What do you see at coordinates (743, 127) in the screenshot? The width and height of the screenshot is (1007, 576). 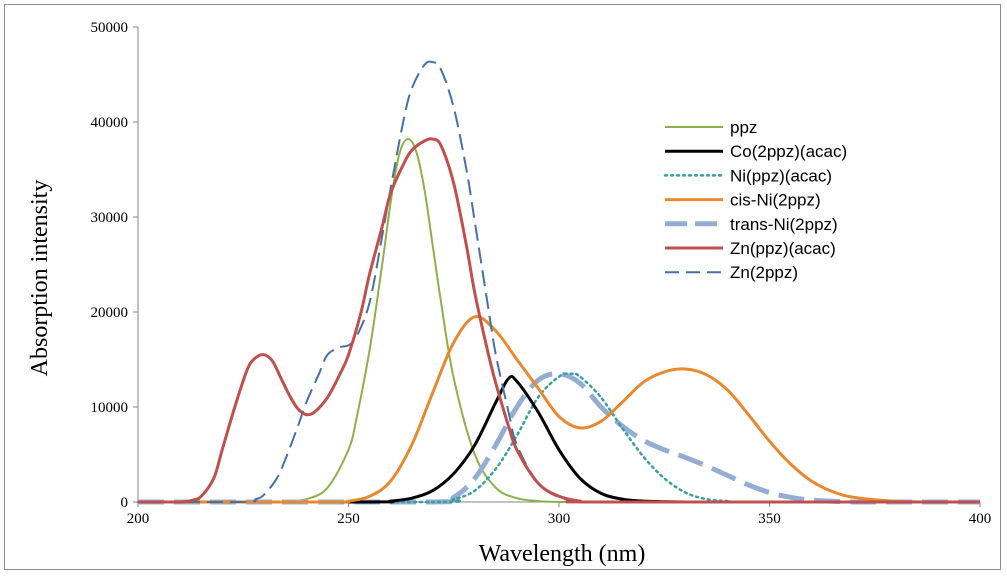 I see `legend-label: ppz` at bounding box center [743, 127].